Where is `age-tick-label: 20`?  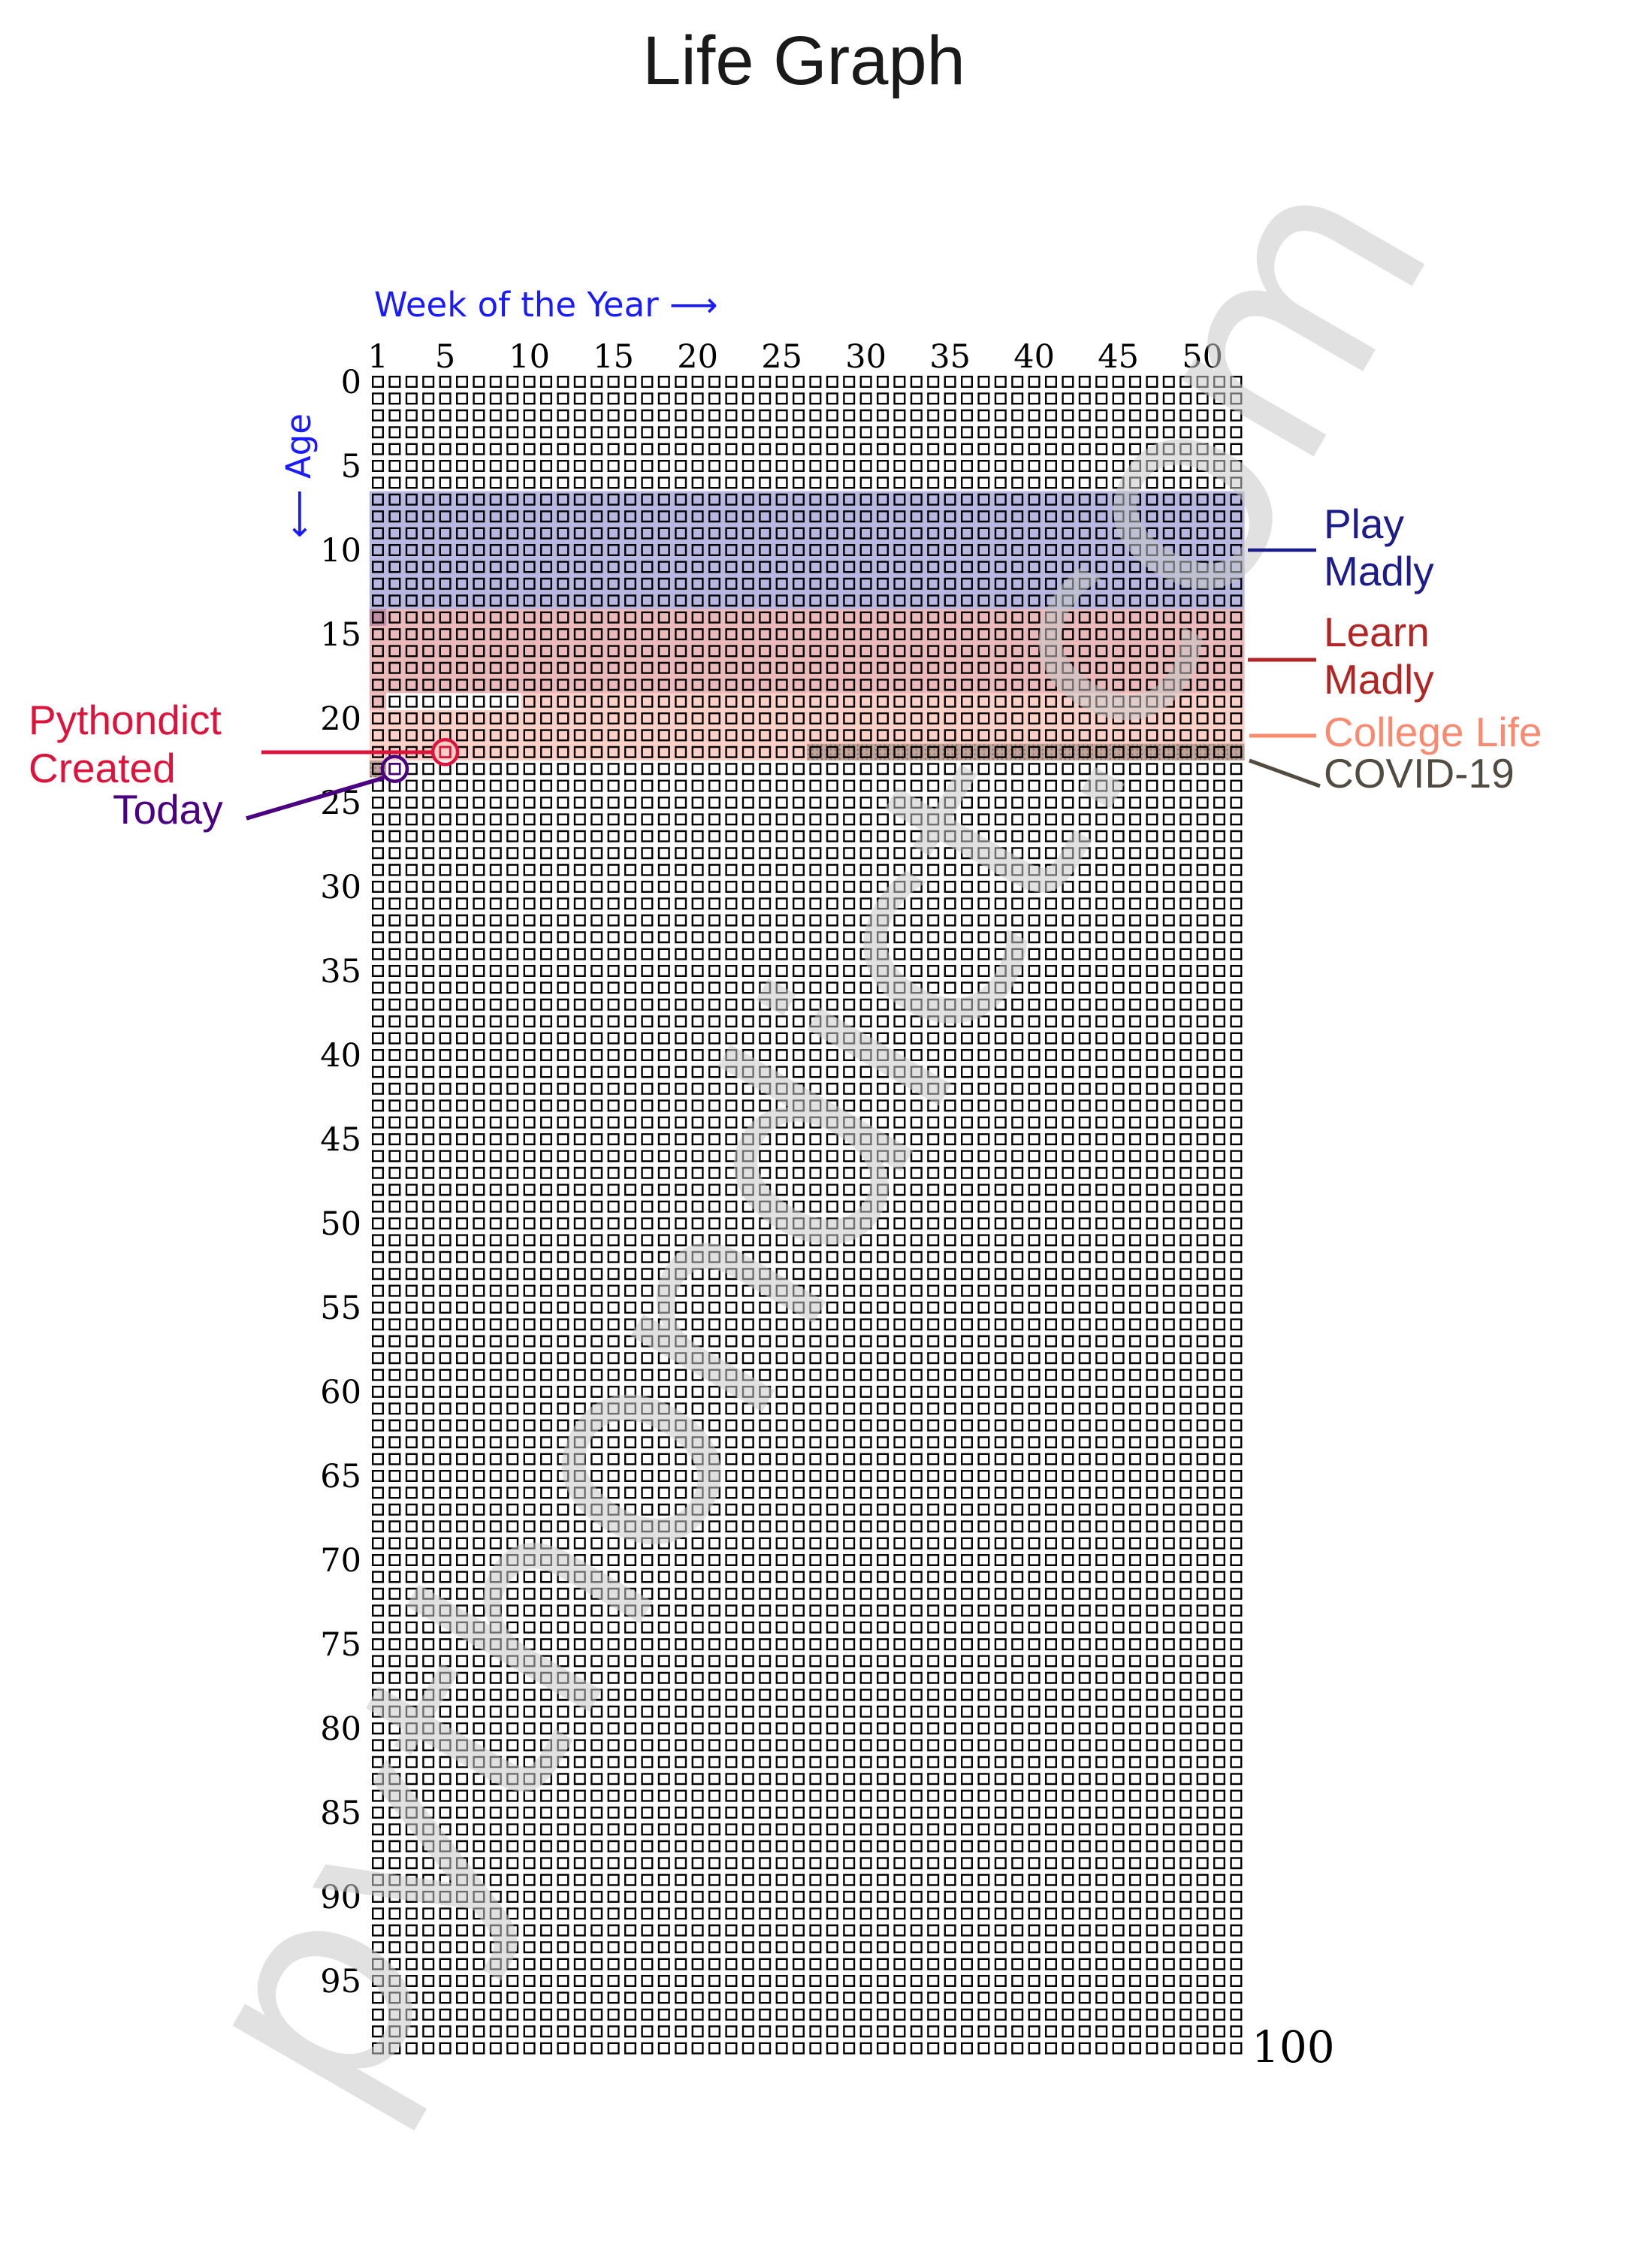 age-tick-label: 20 is located at coordinates (340, 719).